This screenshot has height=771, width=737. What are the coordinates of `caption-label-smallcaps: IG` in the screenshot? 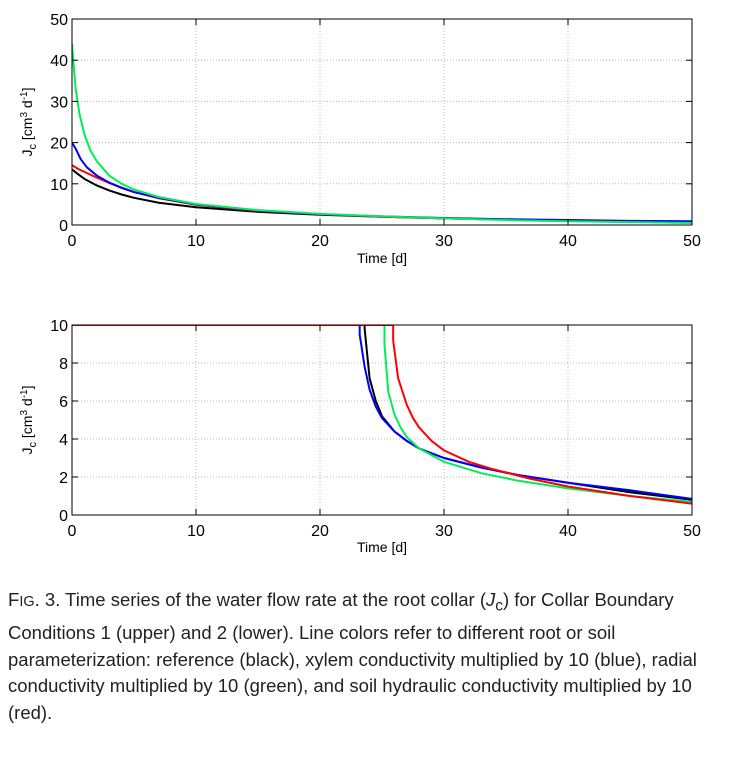 It's located at (27, 602).